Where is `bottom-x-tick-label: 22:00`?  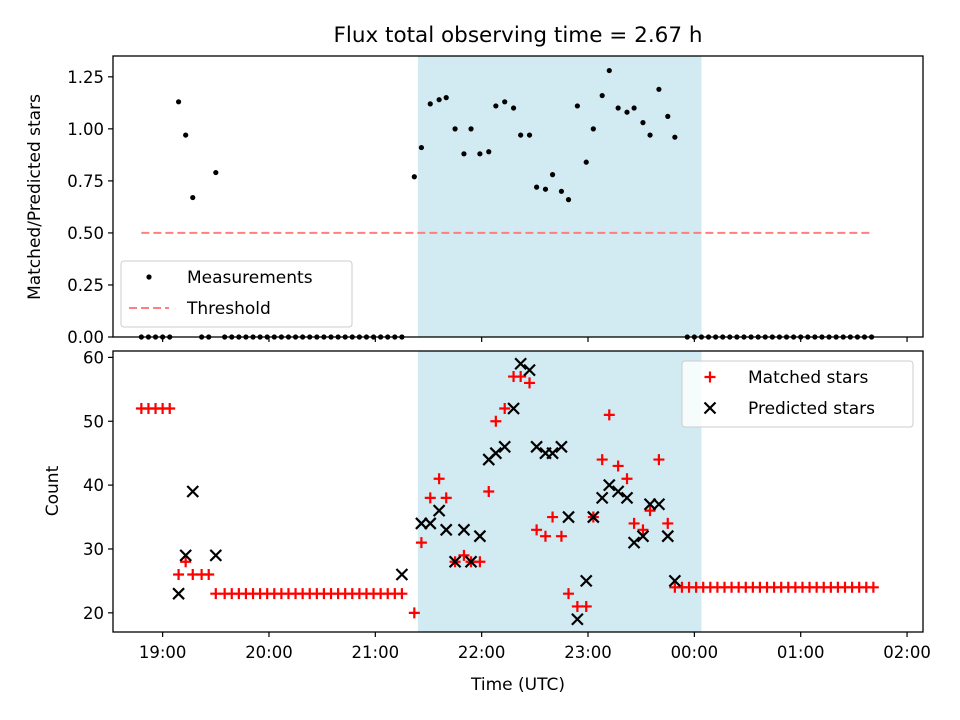 bottom-x-tick-label: 22:00 is located at coordinates (482, 652).